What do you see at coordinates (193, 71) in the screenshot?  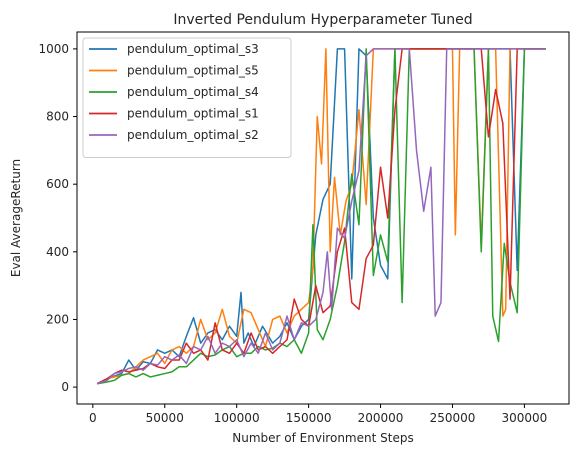 I see `legend-label: pendulum_optimal_s5` at bounding box center [193, 71].